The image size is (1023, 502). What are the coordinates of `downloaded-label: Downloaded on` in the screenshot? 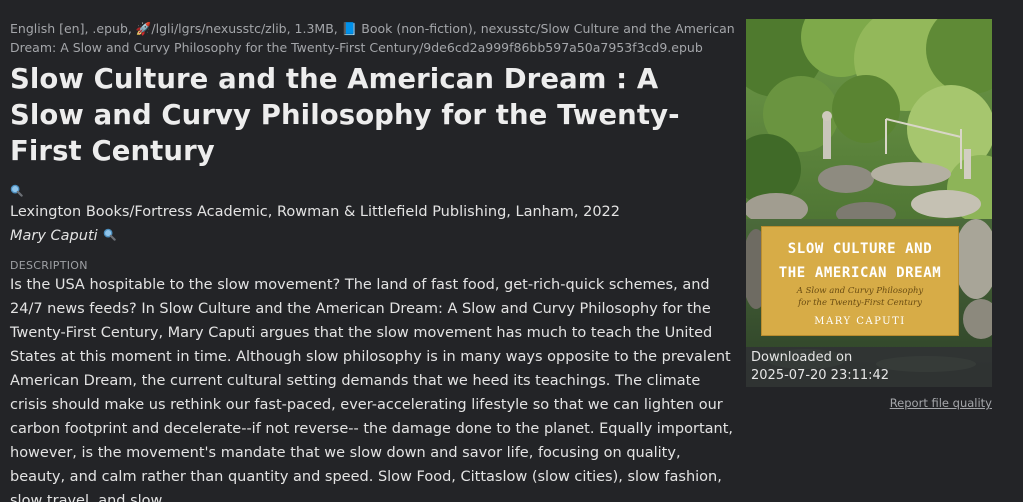 It's located at (802, 357).